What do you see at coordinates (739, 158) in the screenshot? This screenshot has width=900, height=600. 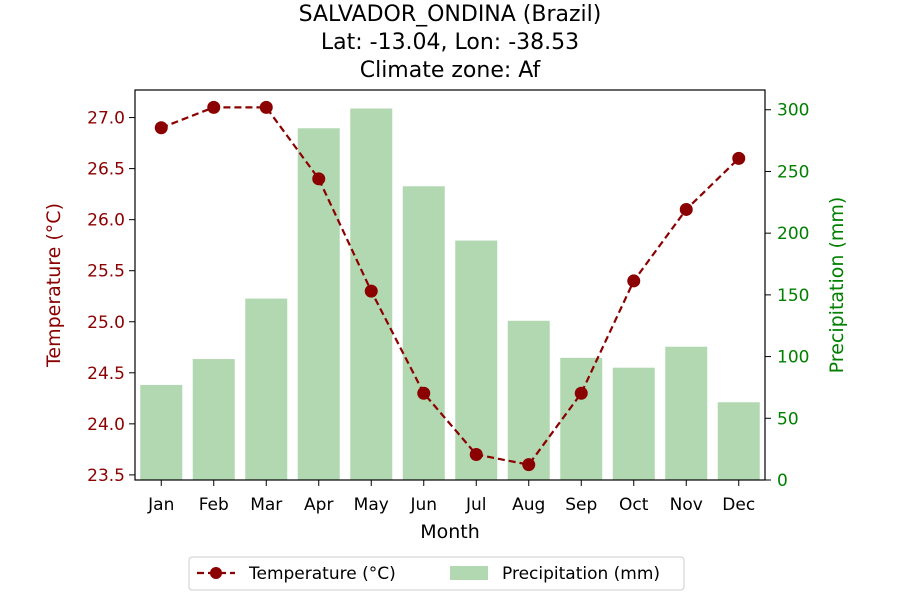 I see `temperature-point-dec` at bounding box center [739, 158].